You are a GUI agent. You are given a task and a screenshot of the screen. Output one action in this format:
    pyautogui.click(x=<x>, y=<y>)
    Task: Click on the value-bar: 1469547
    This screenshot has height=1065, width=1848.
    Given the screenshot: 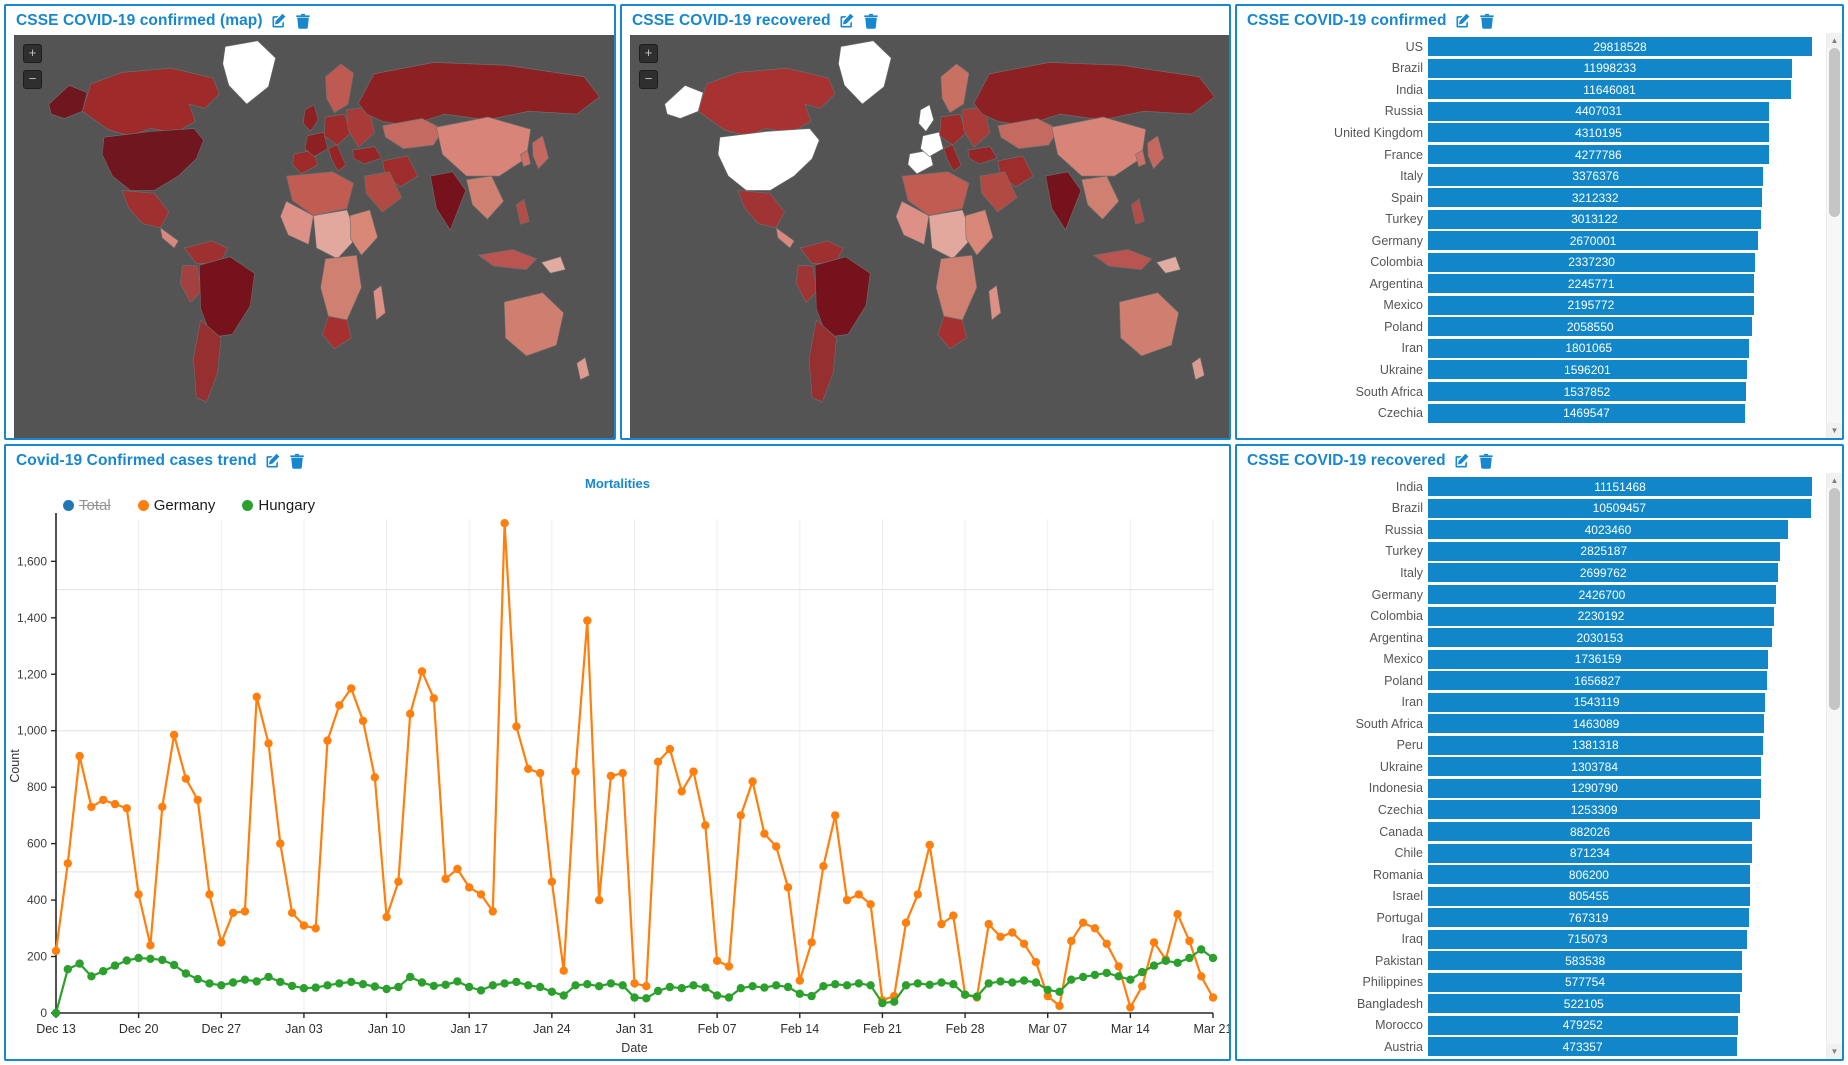 What is the action you would take?
    pyautogui.click(x=1586, y=413)
    